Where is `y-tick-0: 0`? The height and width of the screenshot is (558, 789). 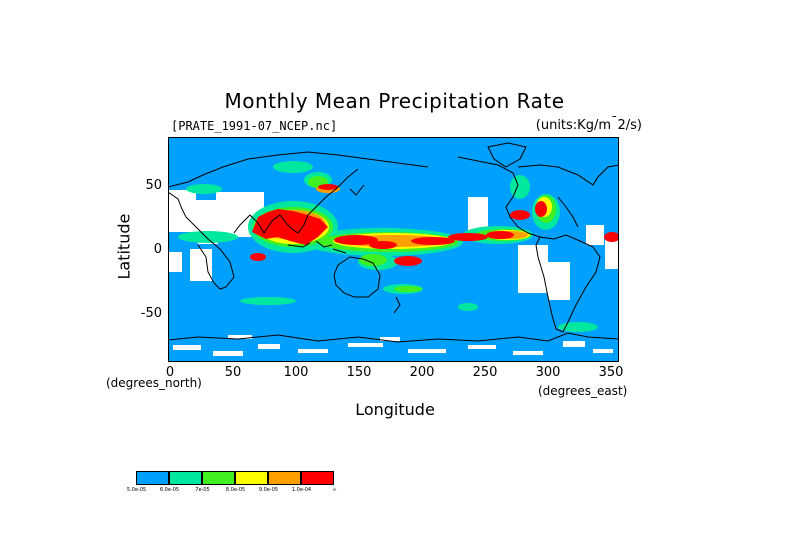
y-tick-0: 0 is located at coordinates (157, 249).